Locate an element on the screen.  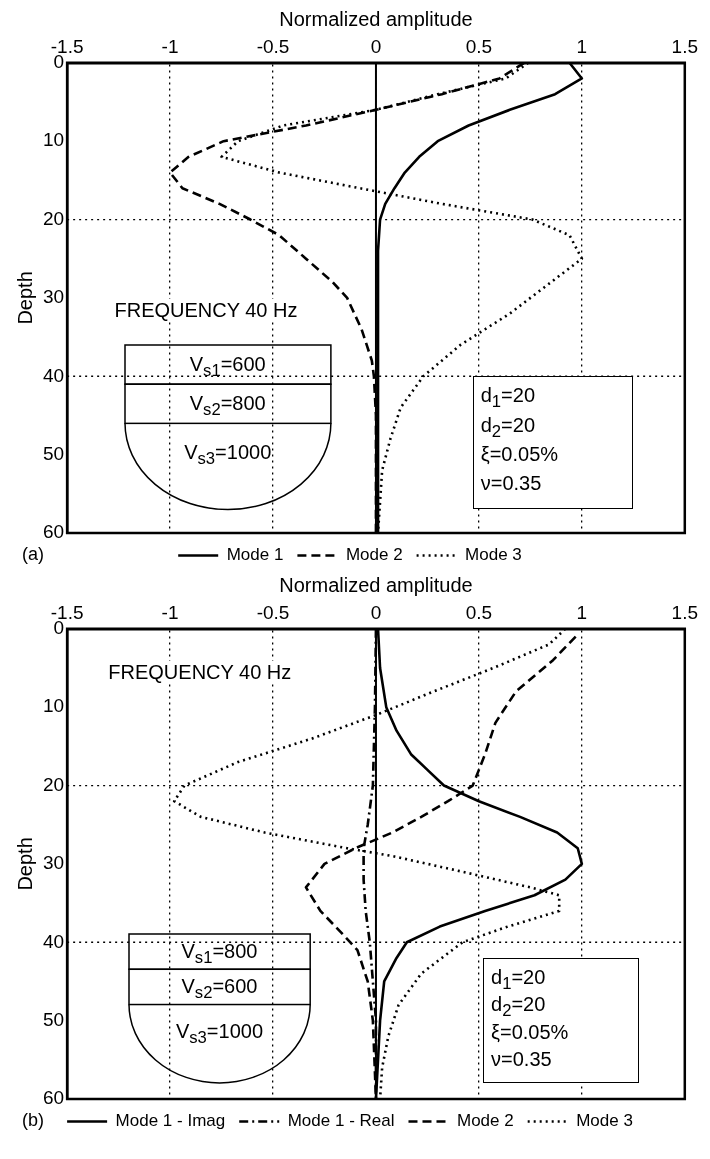
text: (b) is located at coordinates (33, 1119).